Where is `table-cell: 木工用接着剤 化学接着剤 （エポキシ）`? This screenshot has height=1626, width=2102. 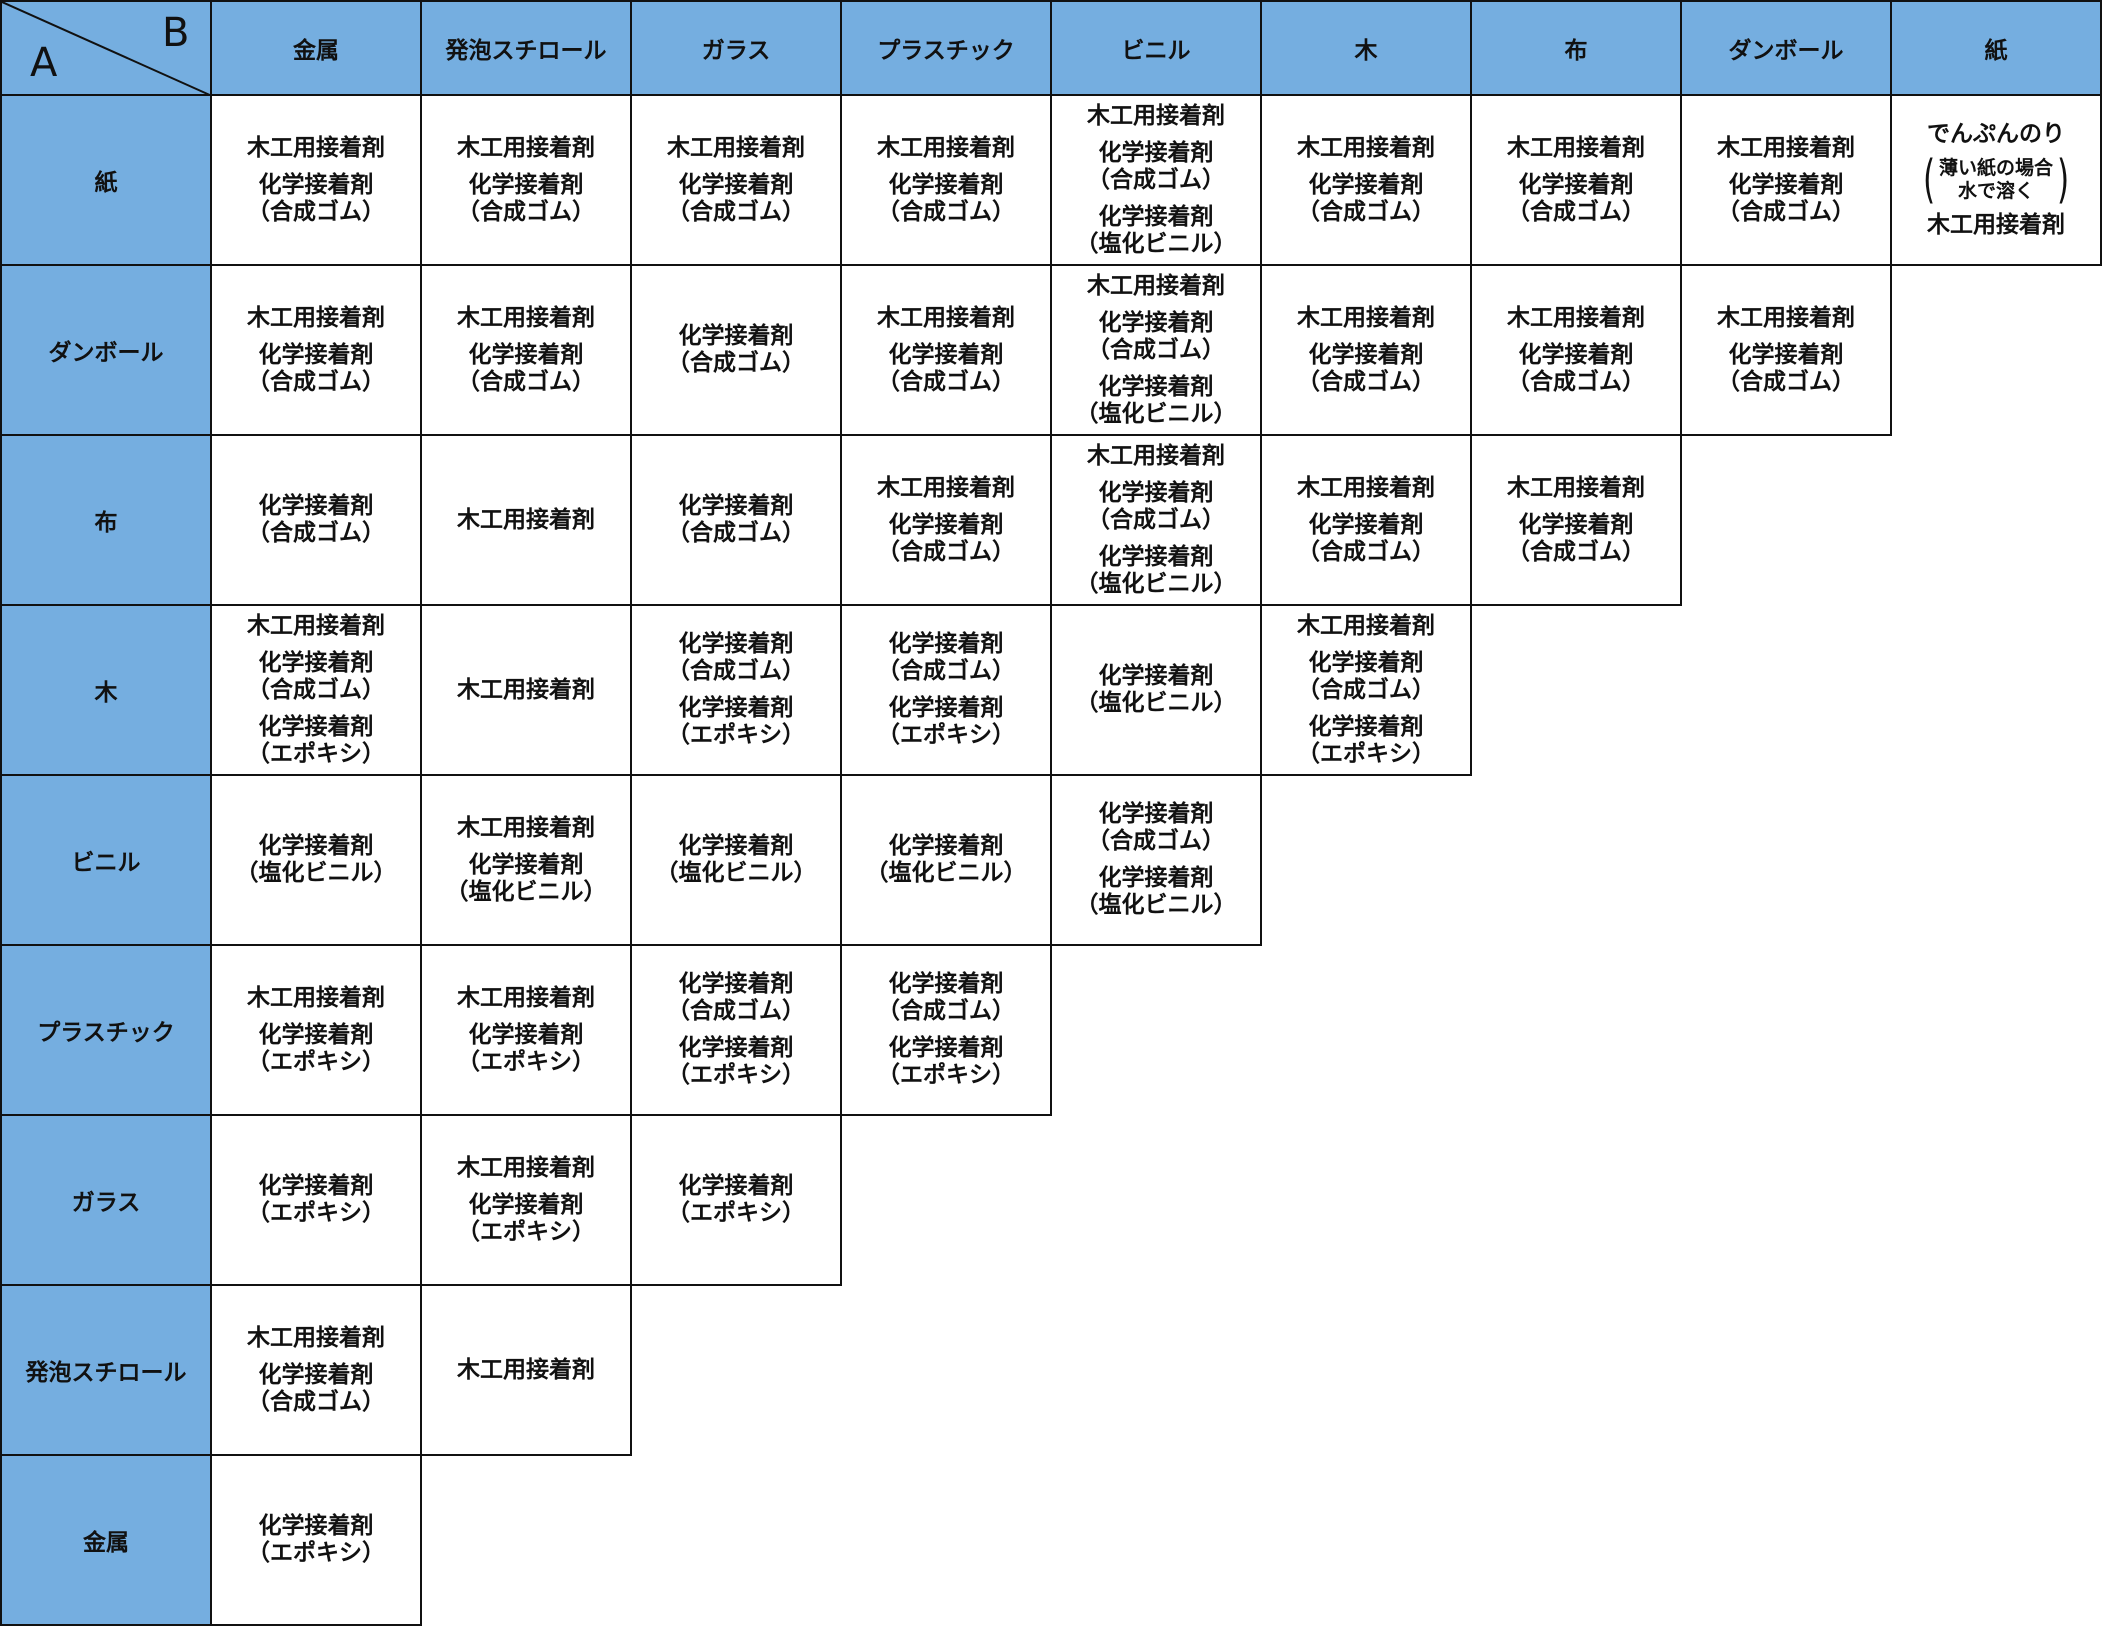
table-cell: 木工用接着剤 化学接着剤 （エポキシ） is located at coordinates (526, 1200).